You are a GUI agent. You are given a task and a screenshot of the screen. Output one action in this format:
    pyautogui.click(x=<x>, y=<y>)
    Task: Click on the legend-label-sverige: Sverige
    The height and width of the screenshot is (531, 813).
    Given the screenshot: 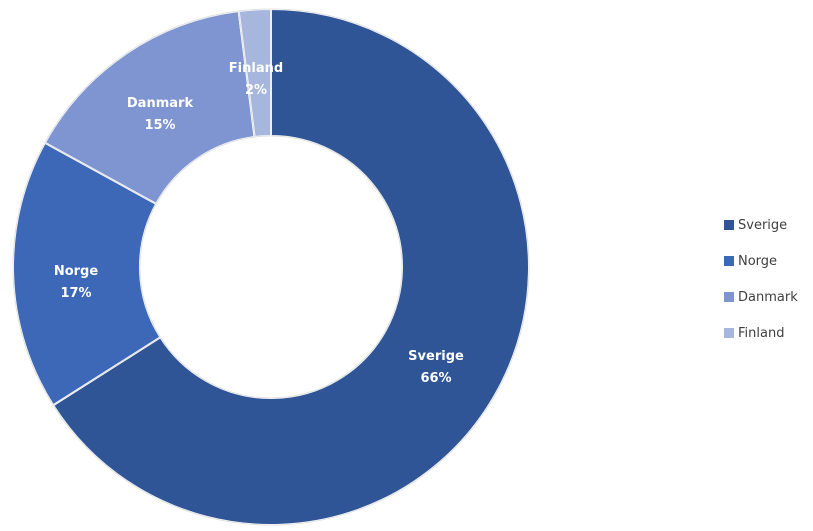 What is the action you would take?
    pyautogui.click(x=763, y=225)
    